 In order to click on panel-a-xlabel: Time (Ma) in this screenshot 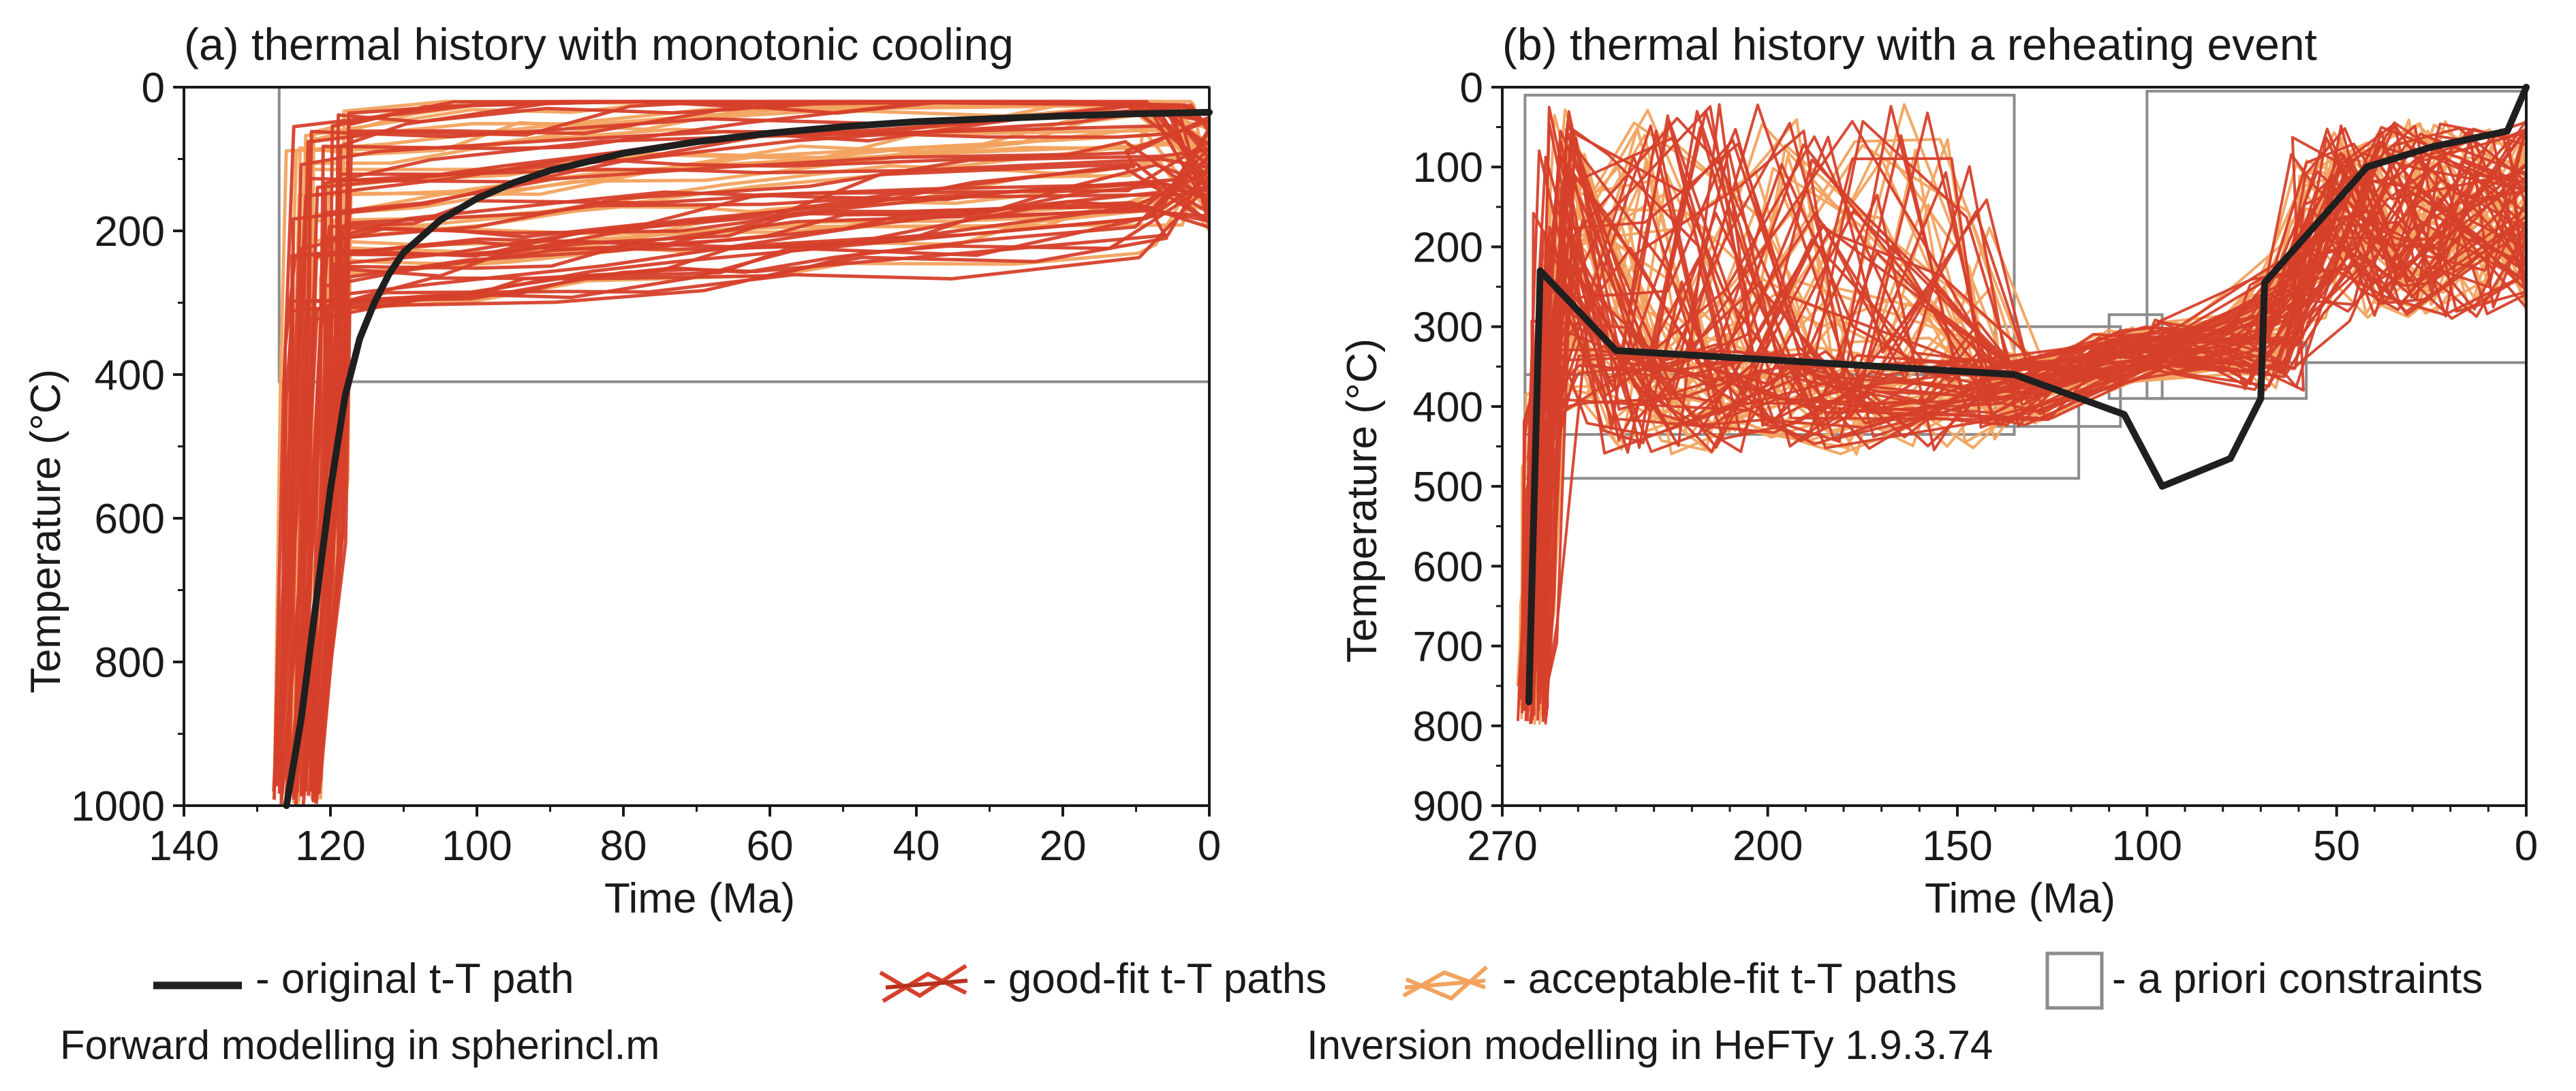, I will do `click(699, 899)`.